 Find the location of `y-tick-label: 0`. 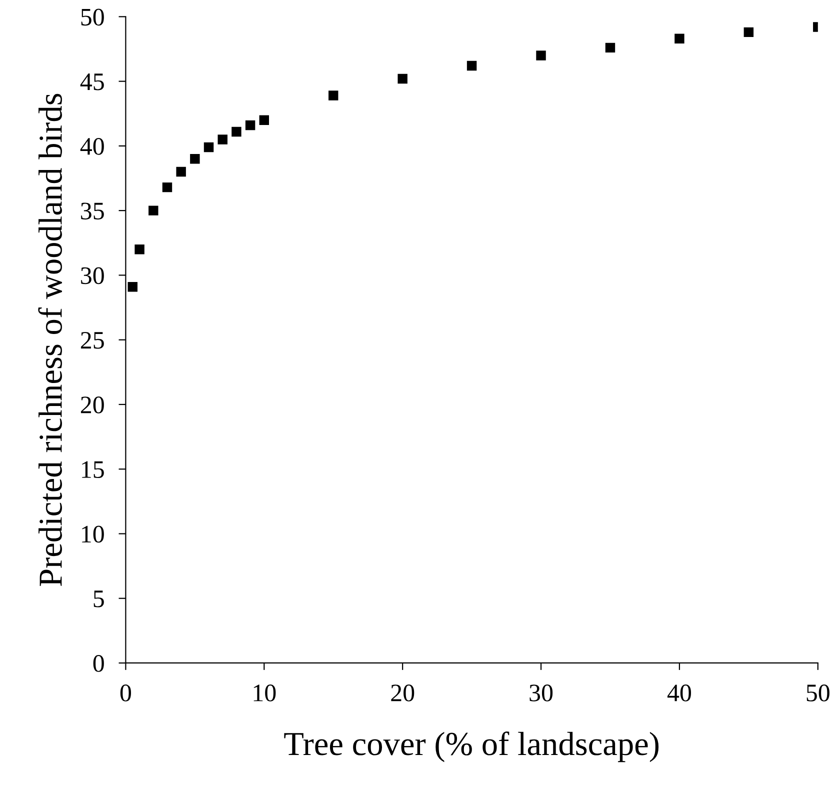

y-tick-label: 0 is located at coordinates (98, 663).